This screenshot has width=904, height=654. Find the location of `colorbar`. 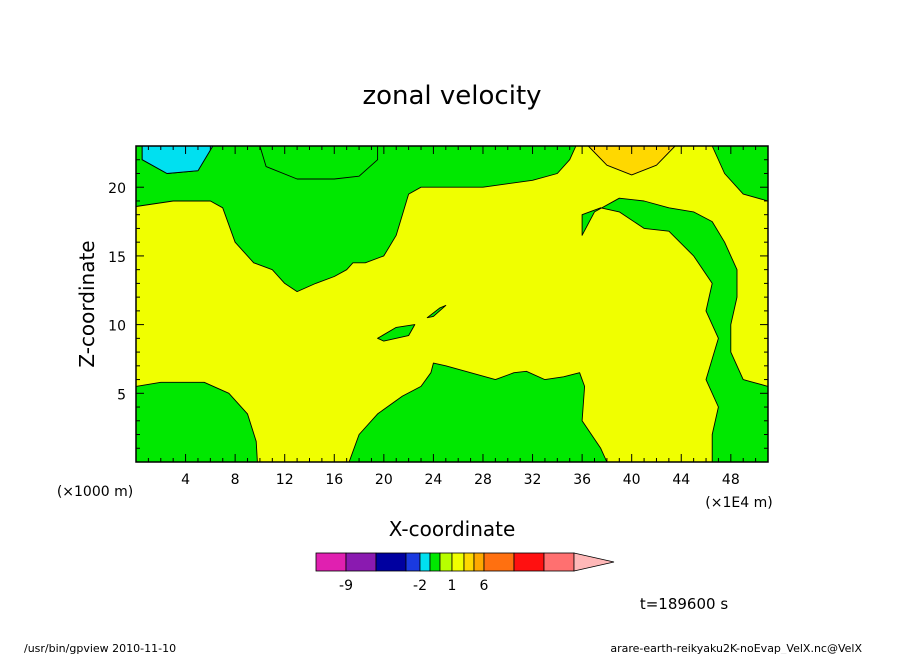

colorbar is located at coordinates (465, 562).